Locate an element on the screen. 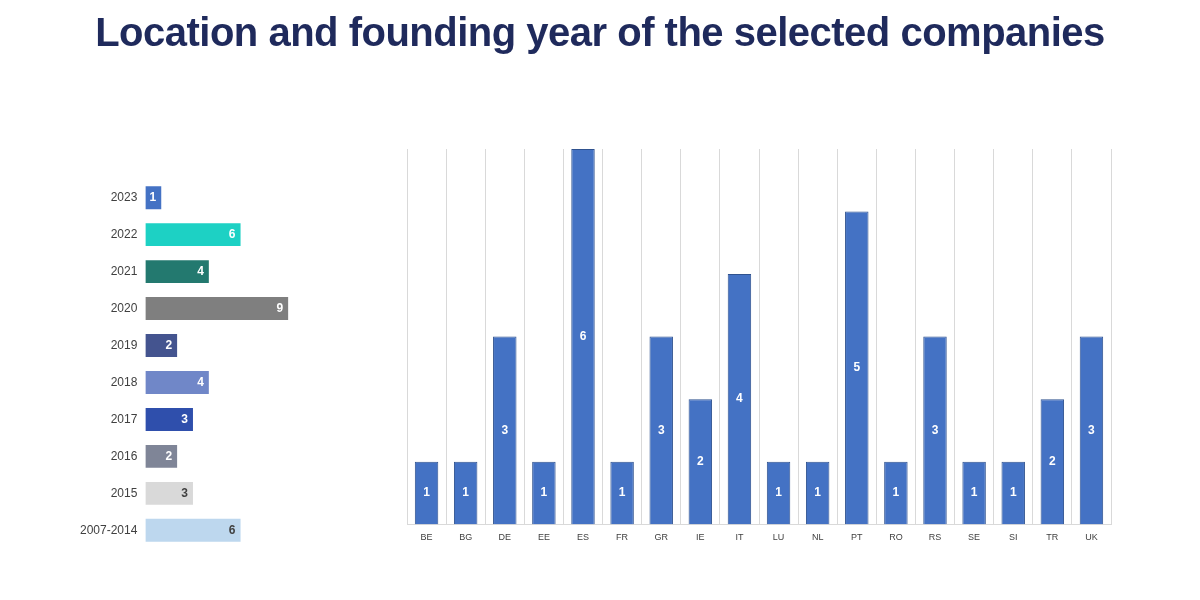 The image size is (1200, 600). x-tick-label: IE is located at coordinates (700, 537).